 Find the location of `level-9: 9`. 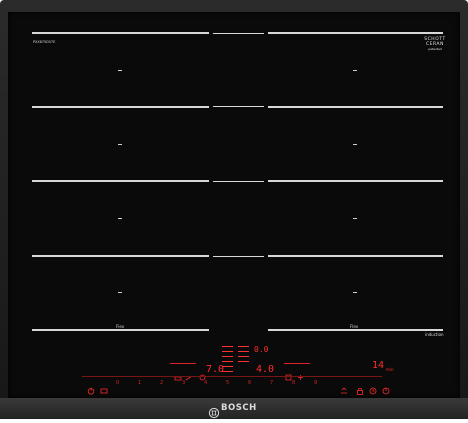

level-9: 9 is located at coordinates (316, 383).